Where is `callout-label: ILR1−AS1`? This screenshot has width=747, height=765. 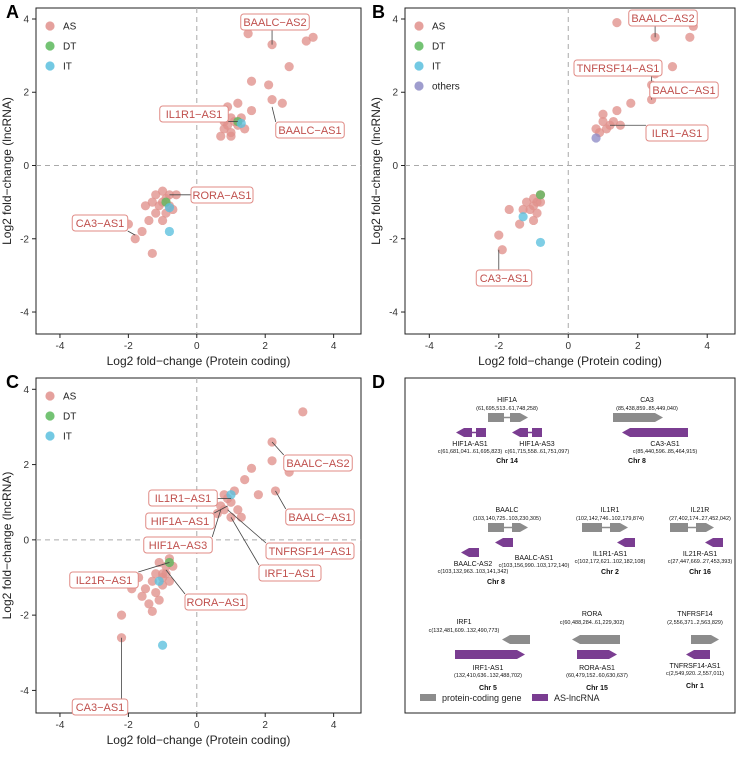 callout-label: ILR1−AS1 is located at coordinates (677, 134).